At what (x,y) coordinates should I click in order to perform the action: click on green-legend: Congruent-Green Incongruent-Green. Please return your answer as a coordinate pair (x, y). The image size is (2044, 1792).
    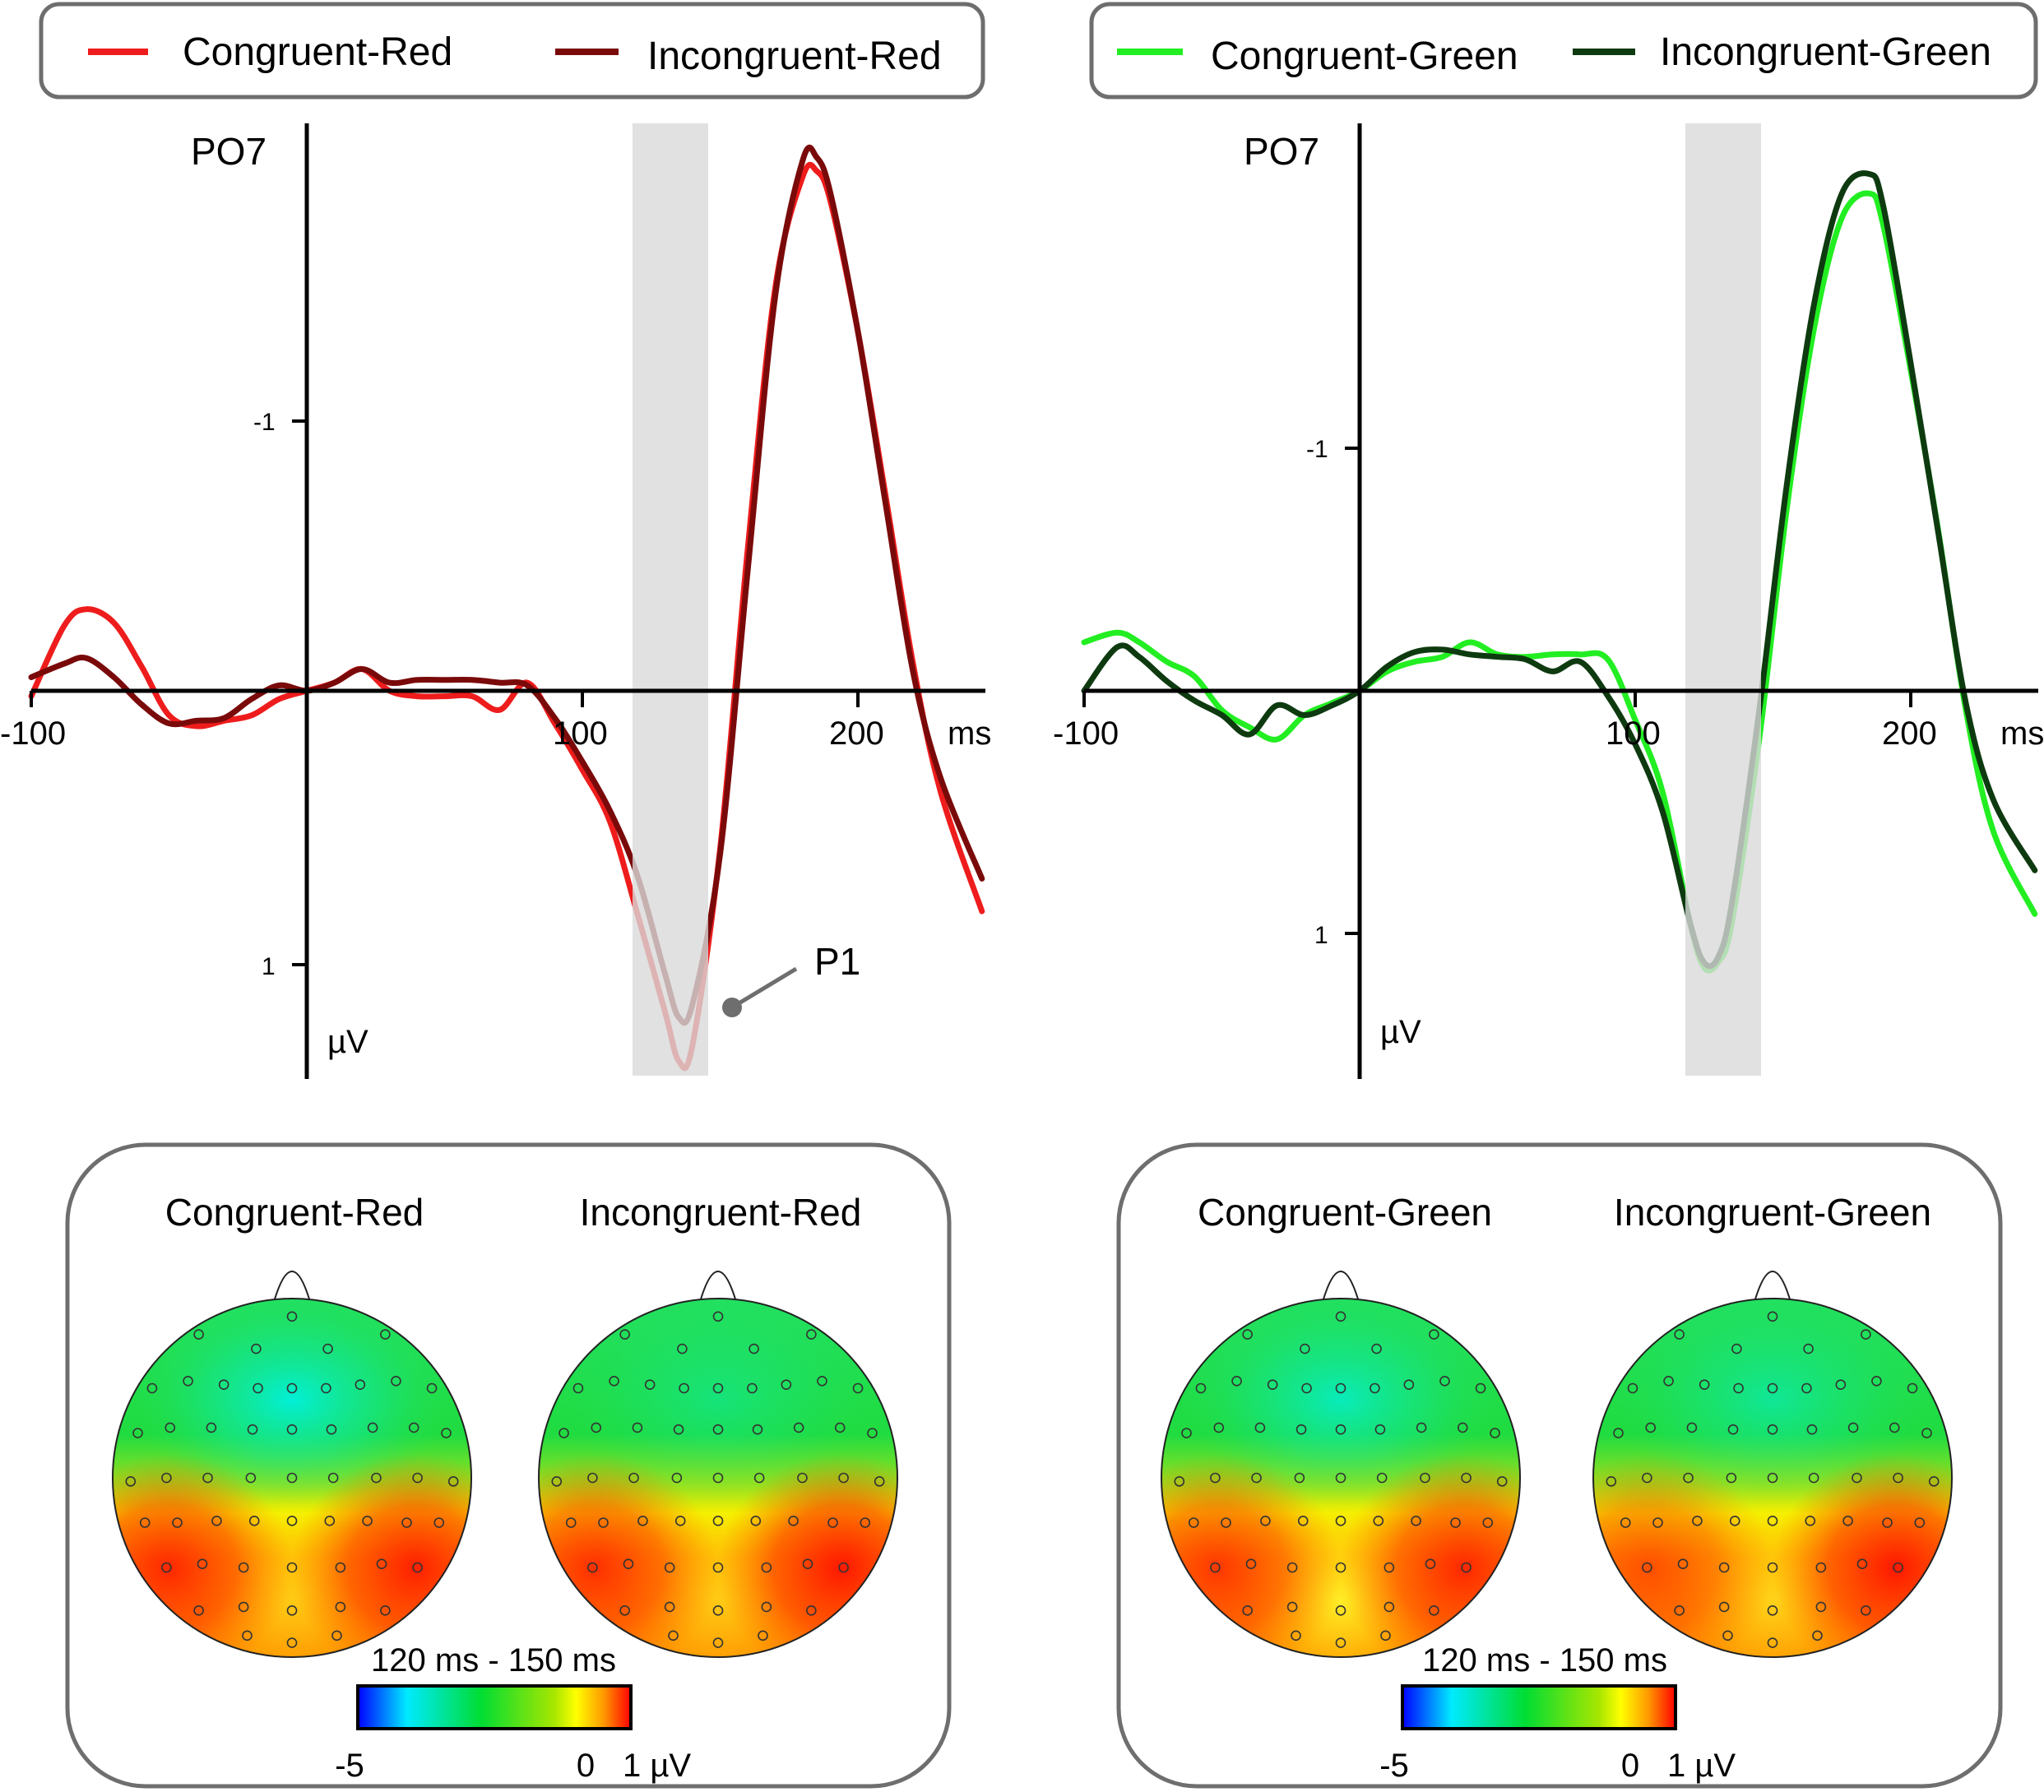
    Looking at the image, I should click on (1564, 51).